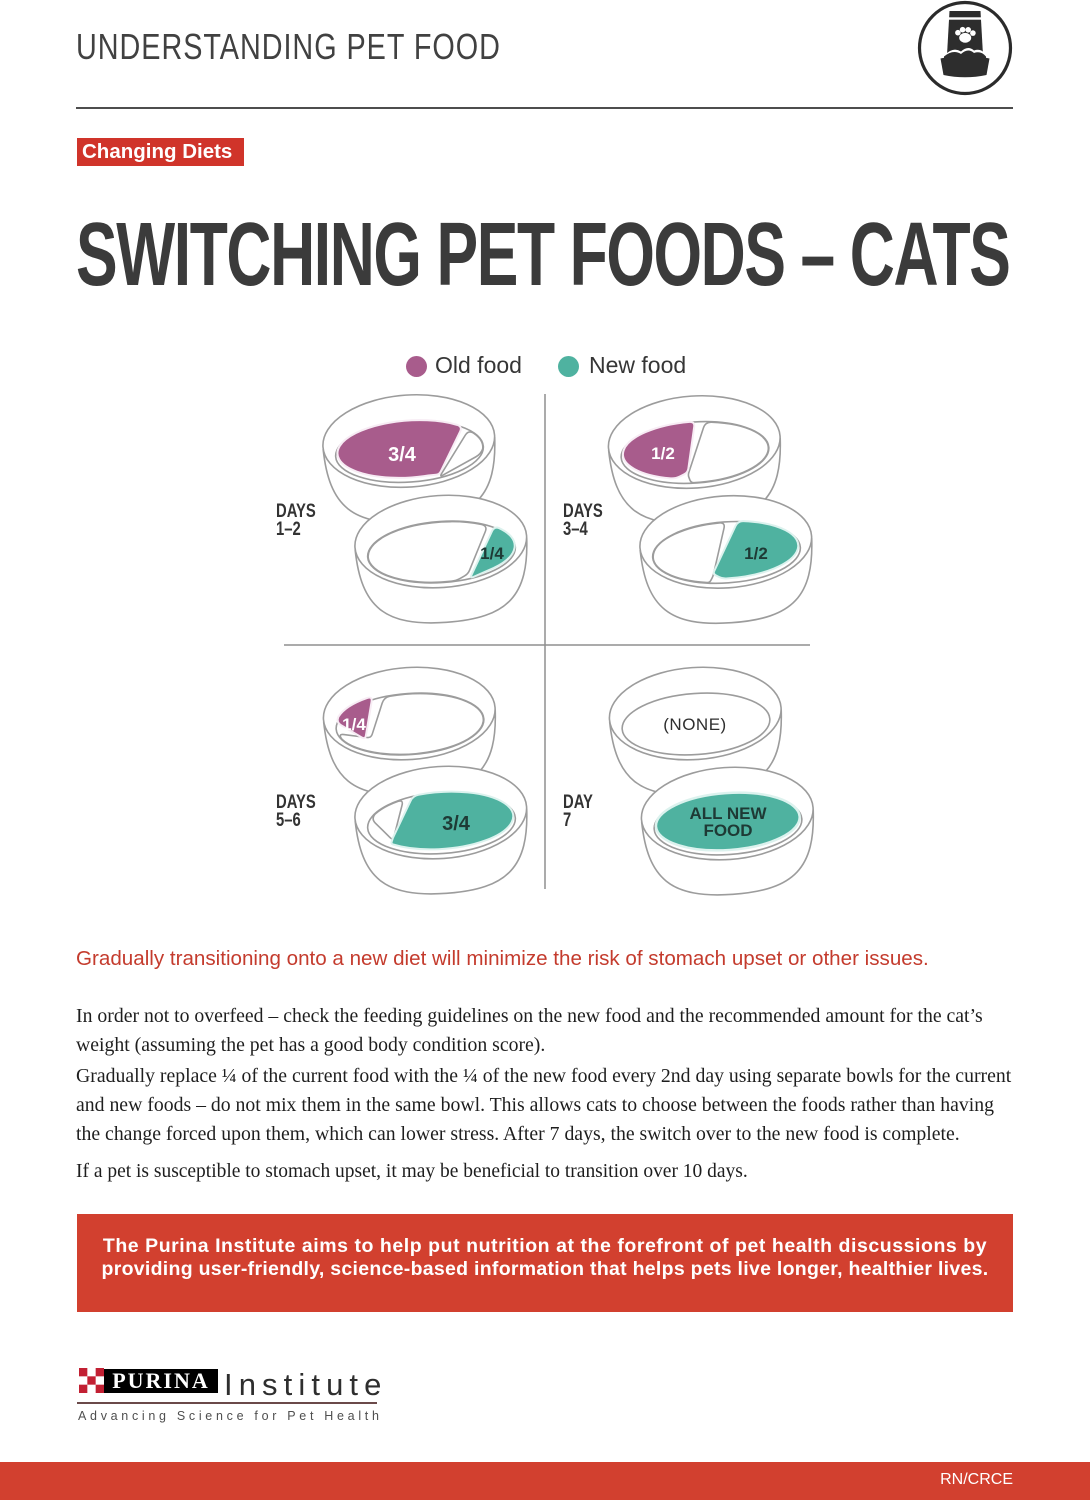 The height and width of the screenshot is (1500, 1090). Describe the element at coordinates (727, 830) in the screenshot. I see `svg-text: FOOD` at that location.